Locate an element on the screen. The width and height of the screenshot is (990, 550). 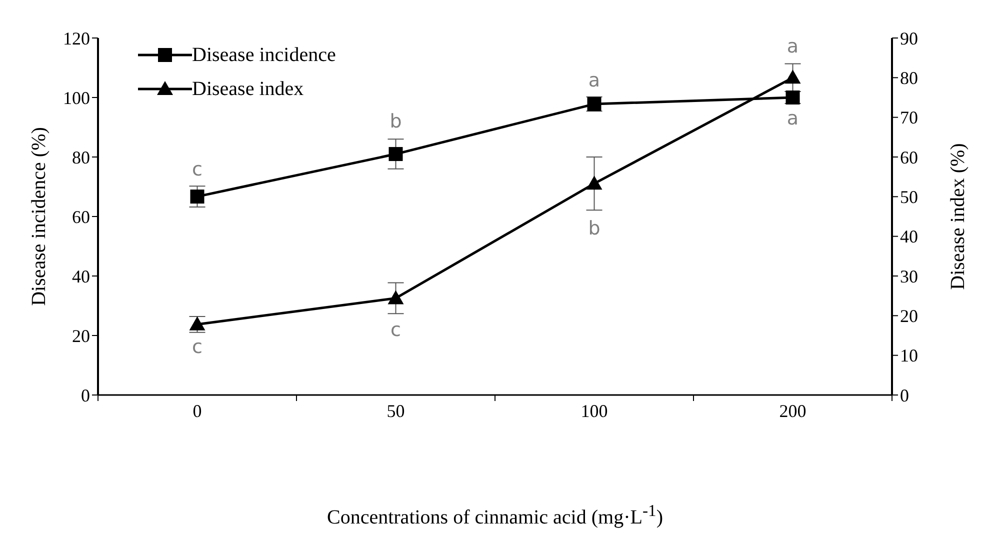
x-tick-label: 100 is located at coordinates (594, 411).